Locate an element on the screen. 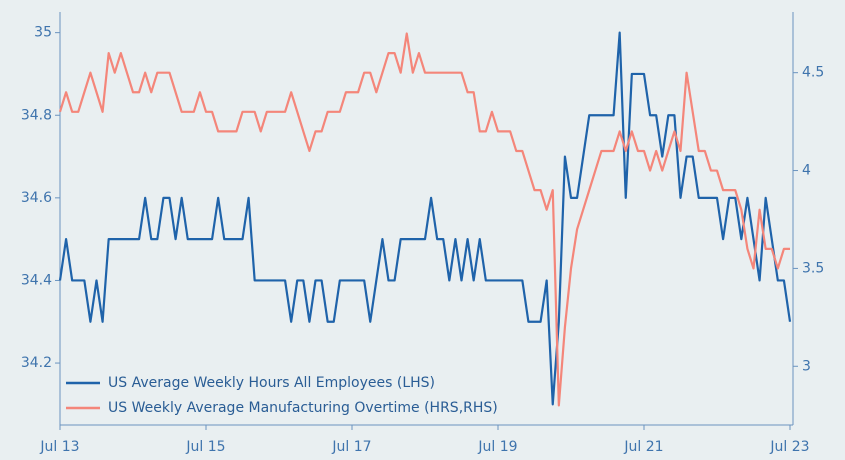  x-tick-label: Jul 21 is located at coordinates (643, 447).